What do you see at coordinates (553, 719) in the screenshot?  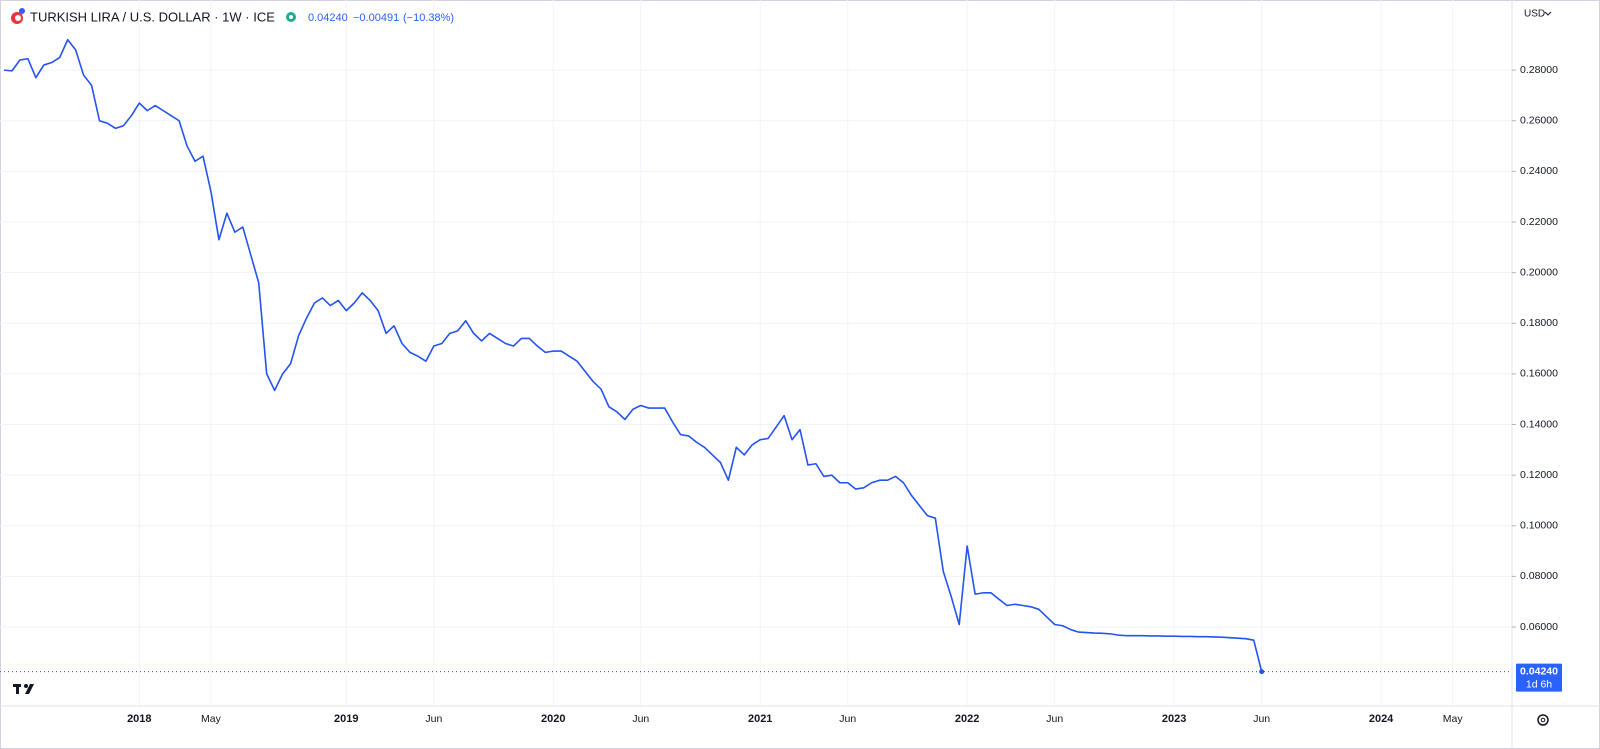 I see `x-tick-label: 2020` at bounding box center [553, 719].